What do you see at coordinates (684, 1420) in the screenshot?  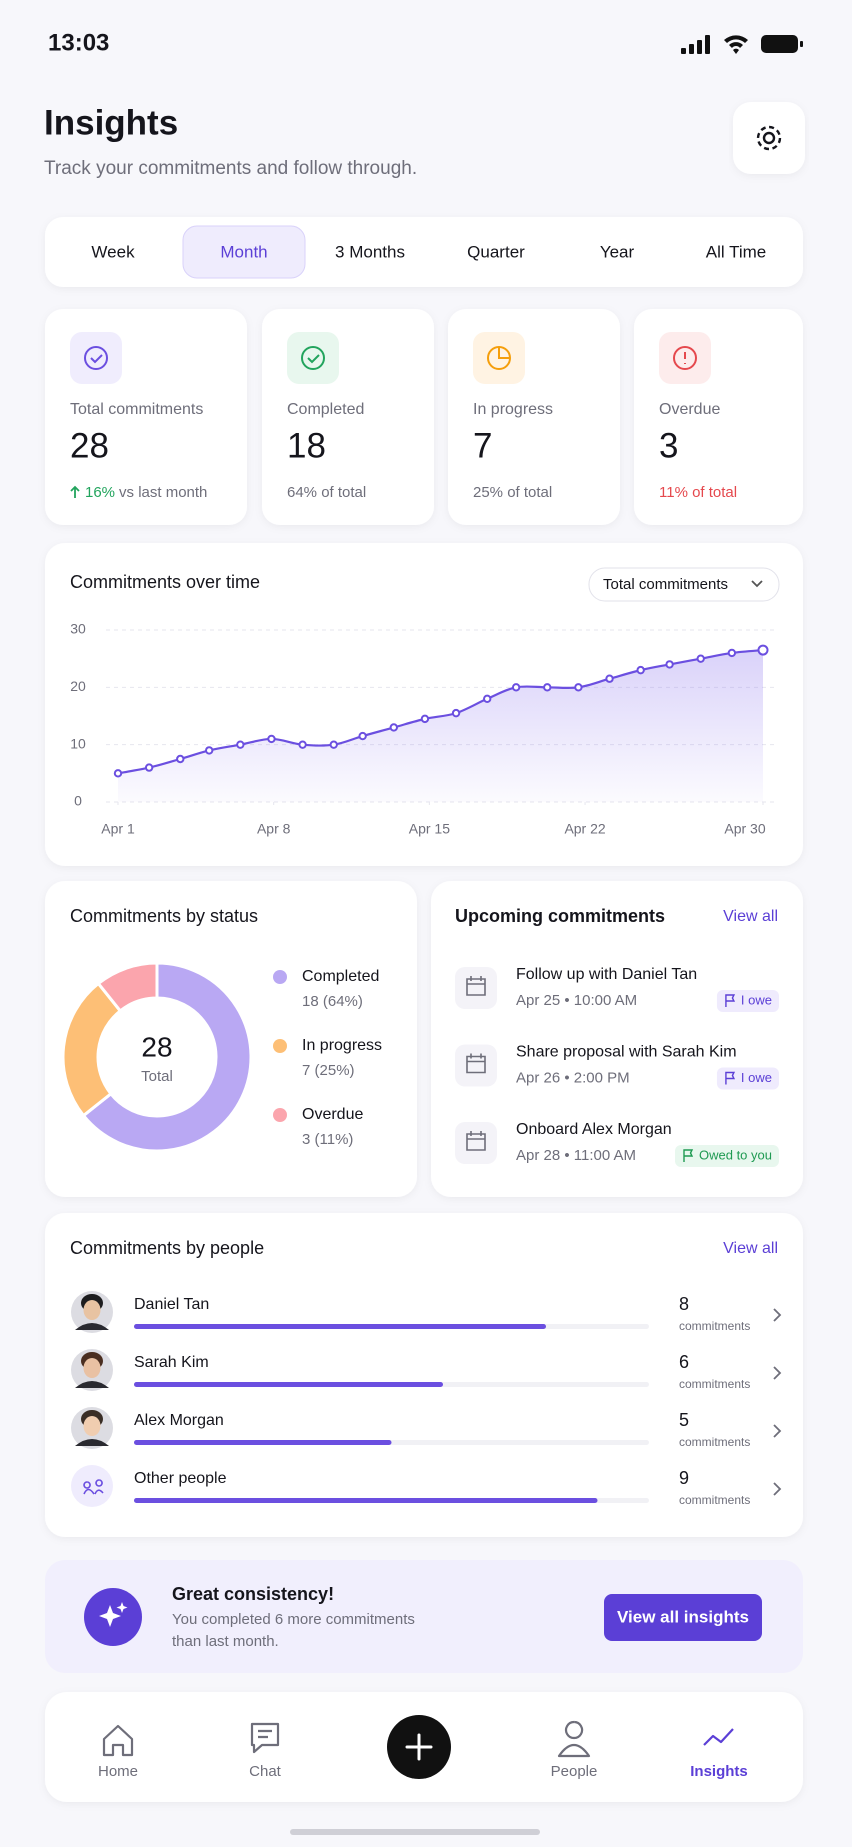 I see `person-count: 5` at bounding box center [684, 1420].